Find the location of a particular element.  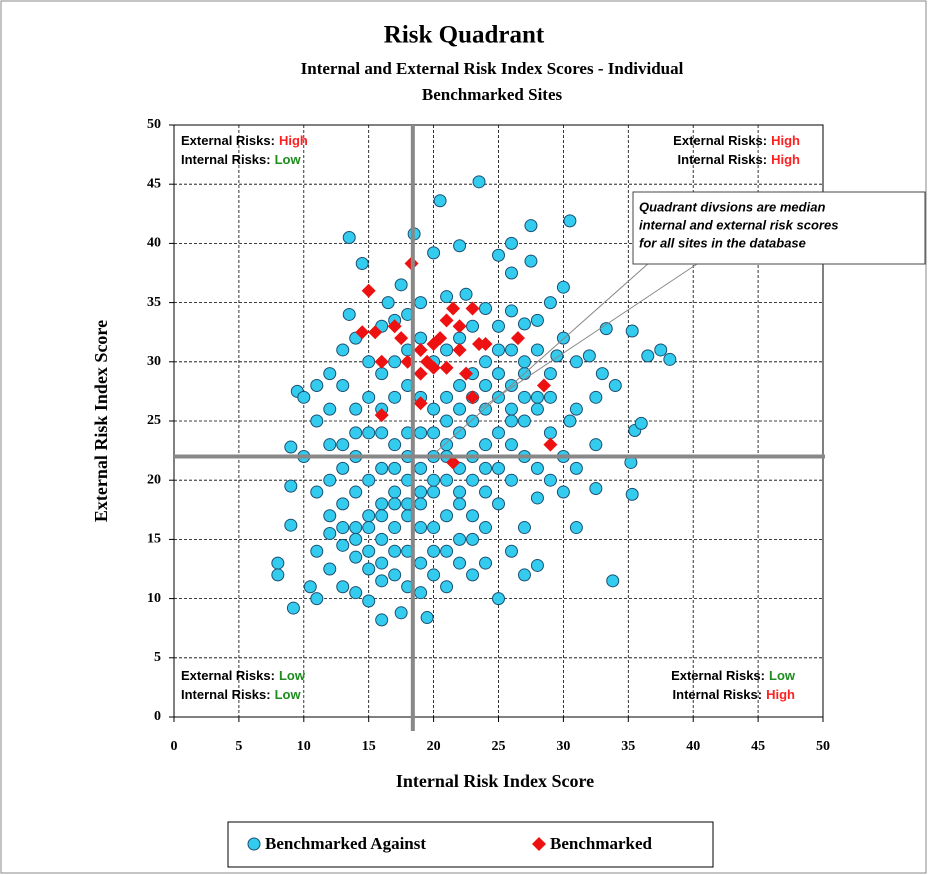

annotation-pointer is located at coordinates (589, 336).